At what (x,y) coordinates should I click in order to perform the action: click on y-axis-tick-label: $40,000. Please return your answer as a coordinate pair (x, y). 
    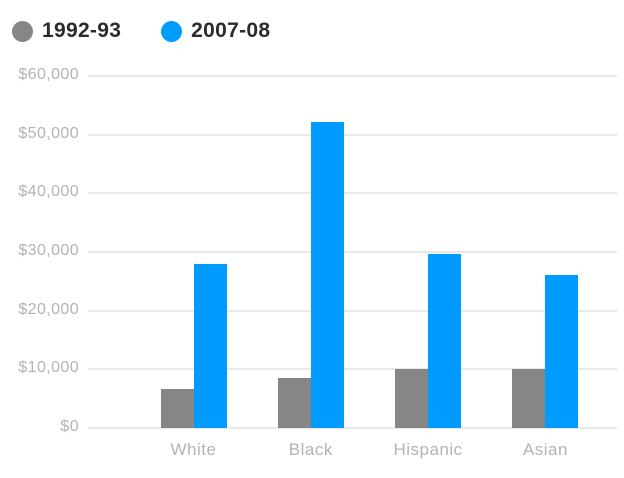
    Looking at the image, I should click on (48, 192).